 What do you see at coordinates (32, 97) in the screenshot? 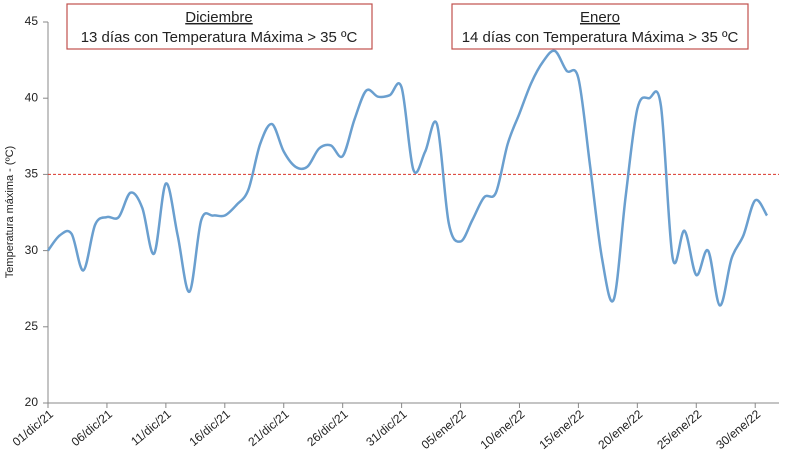
I see `y-tick-label: 40` at bounding box center [32, 97].